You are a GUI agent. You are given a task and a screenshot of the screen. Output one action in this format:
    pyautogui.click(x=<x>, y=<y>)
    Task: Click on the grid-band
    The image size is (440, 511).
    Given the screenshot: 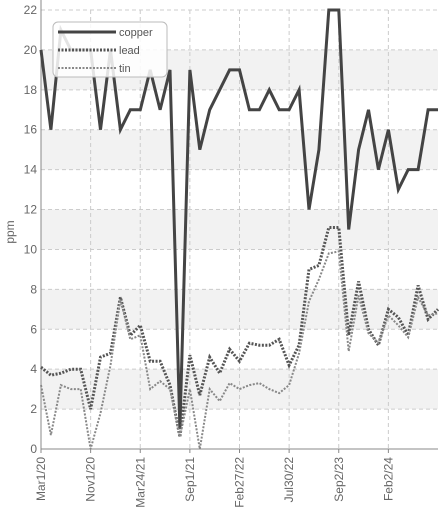 What is the action you would take?
    pyautogui.click(x=239, y=309)
    